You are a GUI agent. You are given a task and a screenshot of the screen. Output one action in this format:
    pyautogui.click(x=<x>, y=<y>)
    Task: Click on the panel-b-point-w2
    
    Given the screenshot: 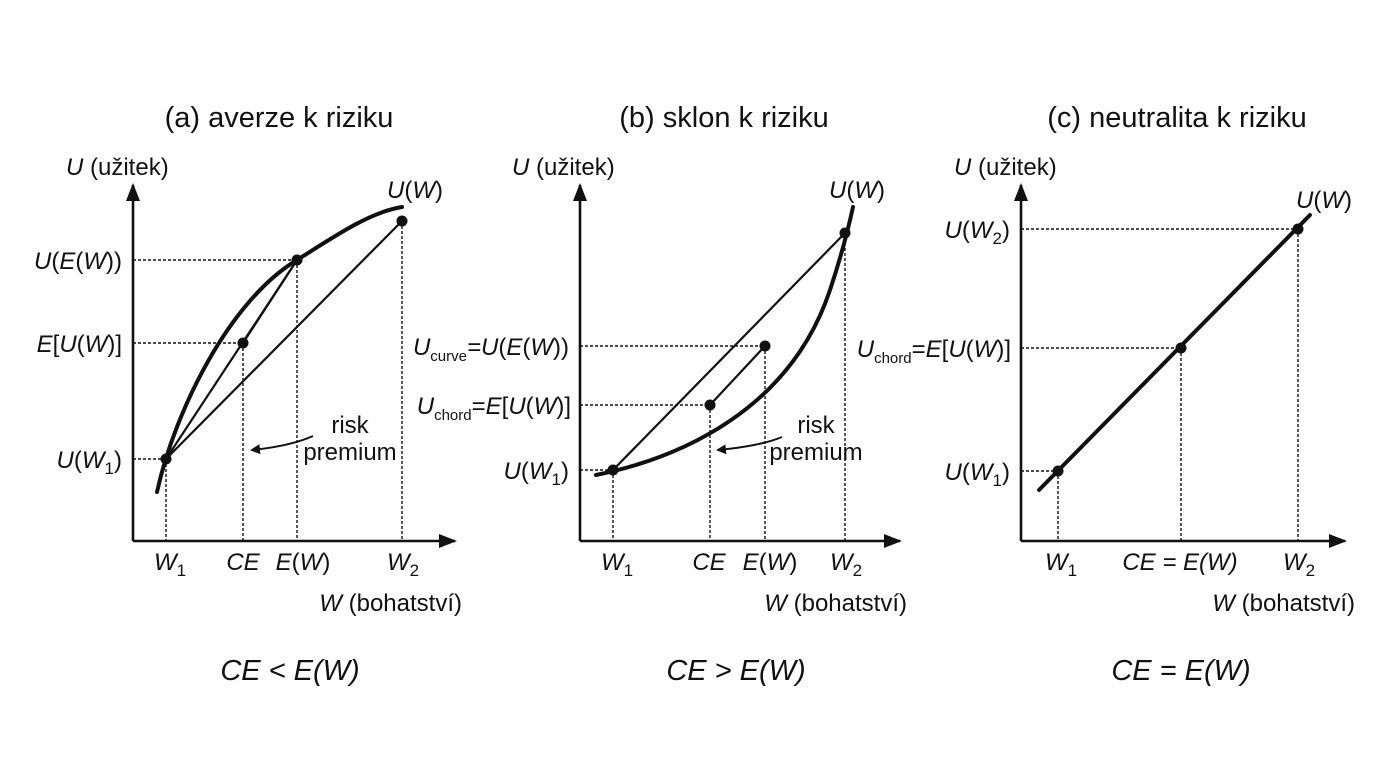 What is the action you would take?
    pyautogui.click(x=845, y=233)
    